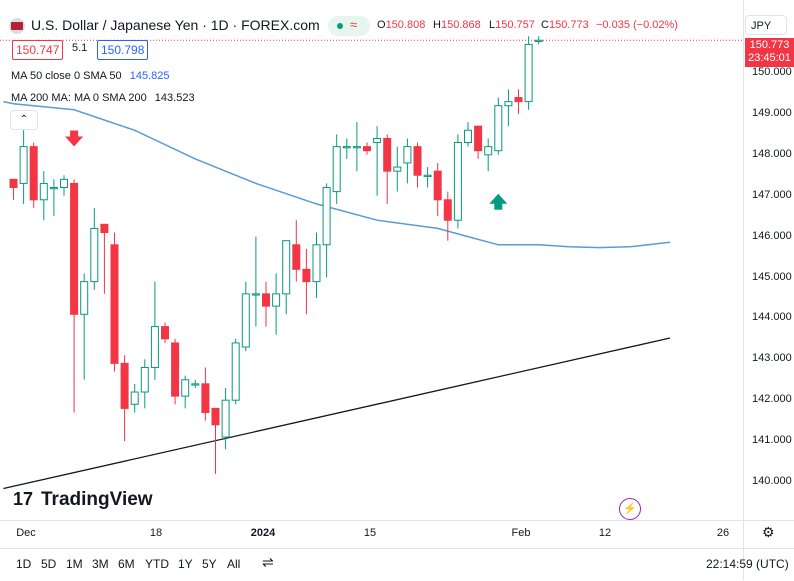 Image resolution: width=794 pixels, height=581 pixels. I want to click on clock: 22:14:59 (UTC), so click(747, 564).